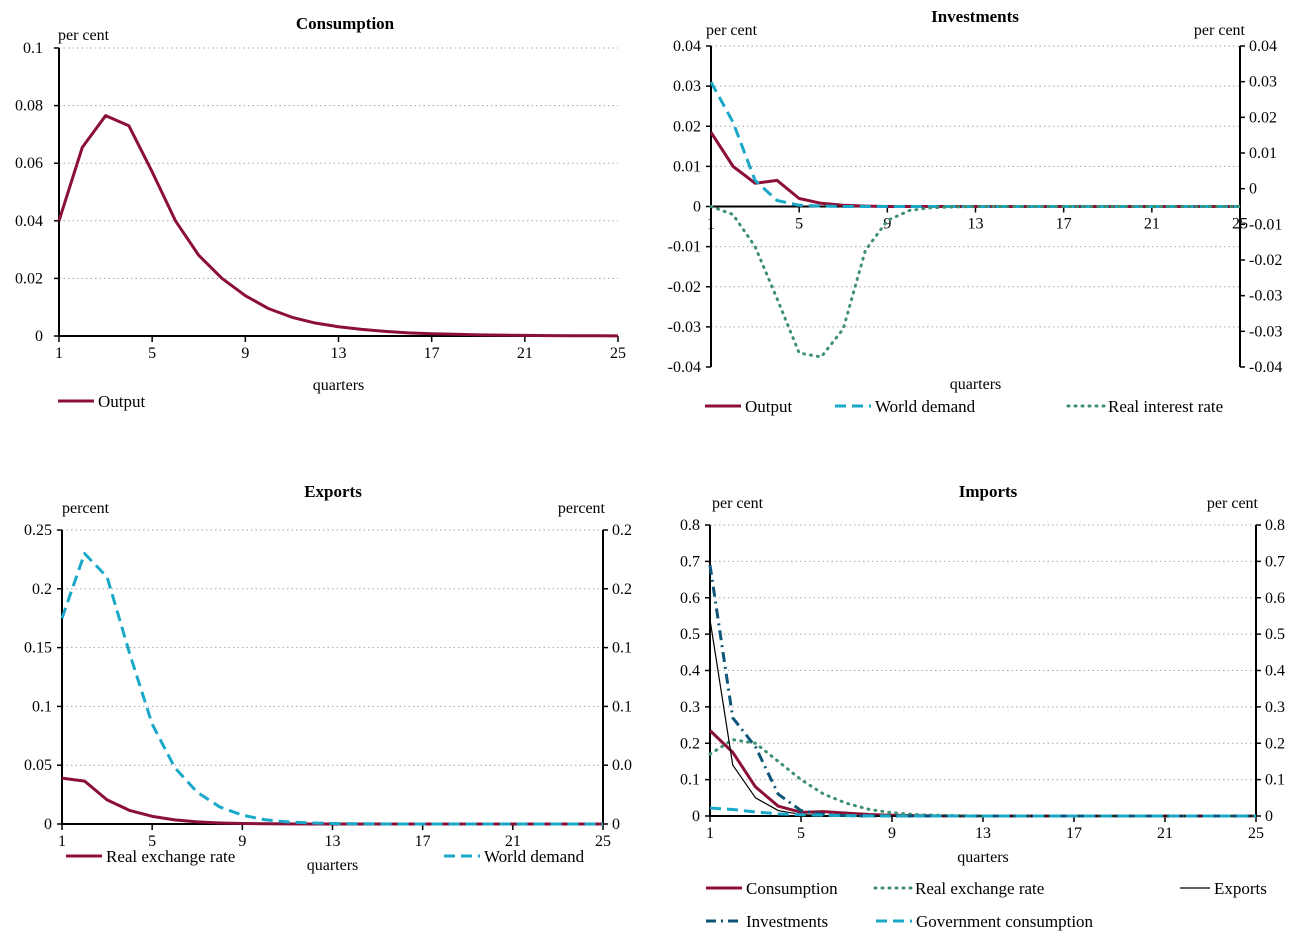 This screenshot has height=942, width=1308. What do you see at coordinates (333, 865) in the screenshot?
I see `exports-x-axis-label: quarters` at bounding box center [333, 865].